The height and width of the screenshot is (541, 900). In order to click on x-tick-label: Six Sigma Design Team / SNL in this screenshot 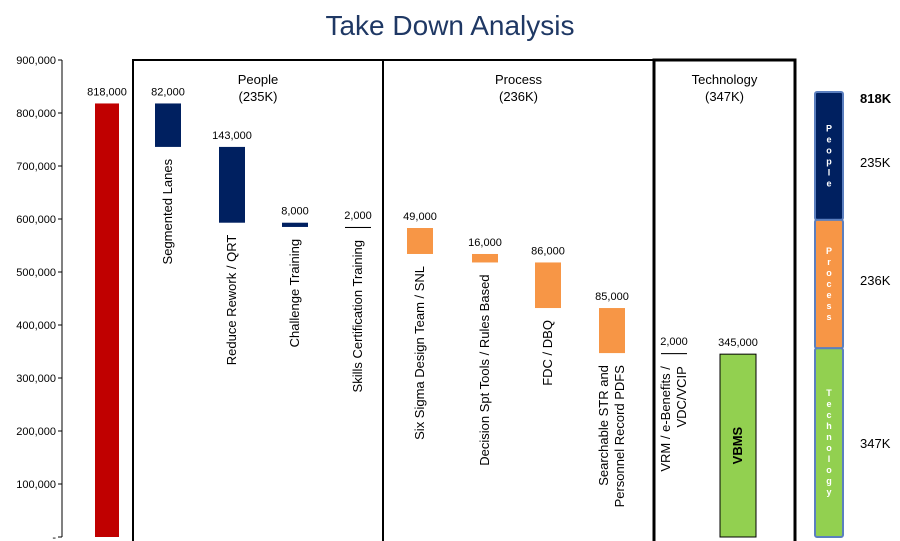, I will do `click(419, 353)`.